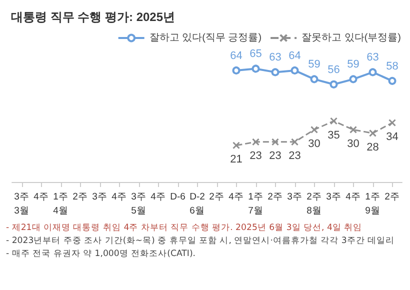 This screenshot has height=290, width=410. Describe the element at coordinates (334, 70) in the screenshot. I see `data-label: 56` at that location.